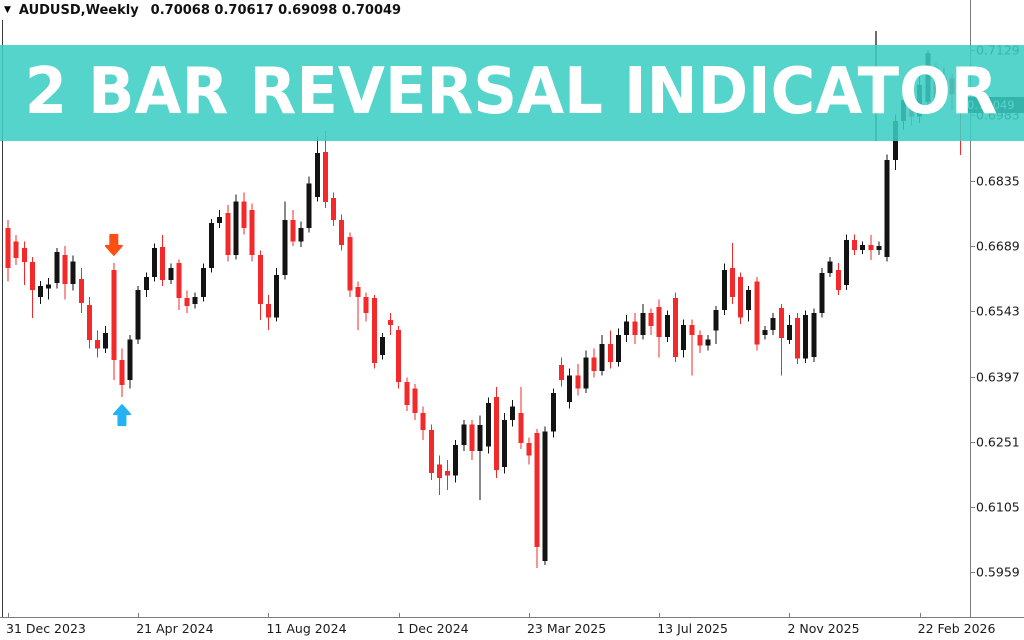  Describe the element at coordinates (2, 318) in the screenshot. I see `chart-left-border` at that location.